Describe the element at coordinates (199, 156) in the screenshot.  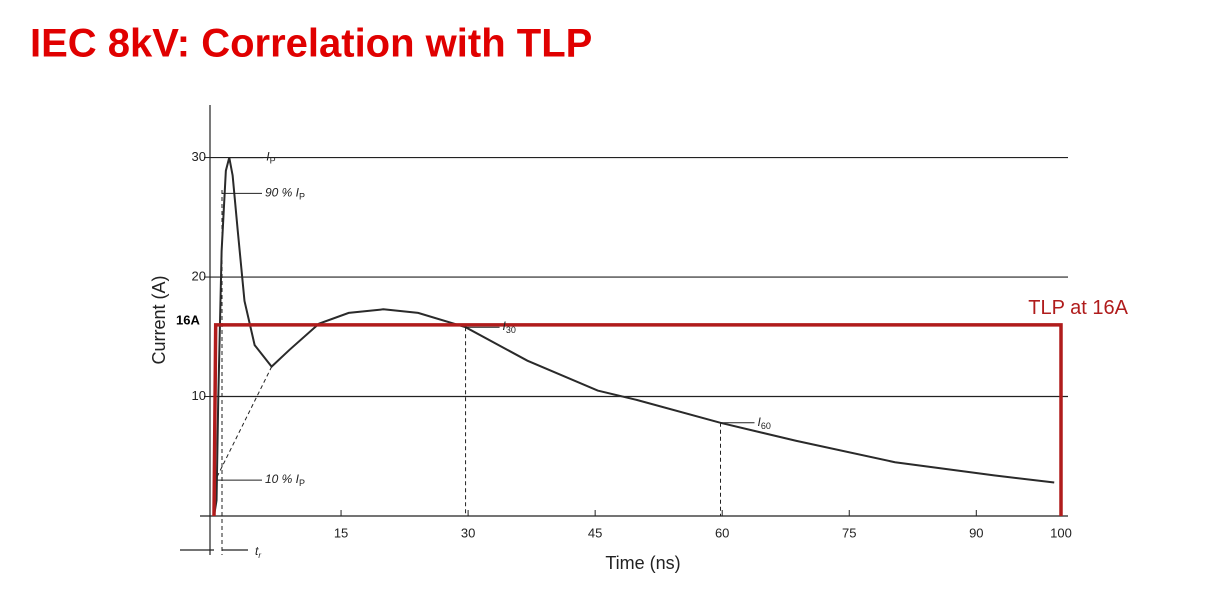
I see `y-tick-label: 30` at that location.